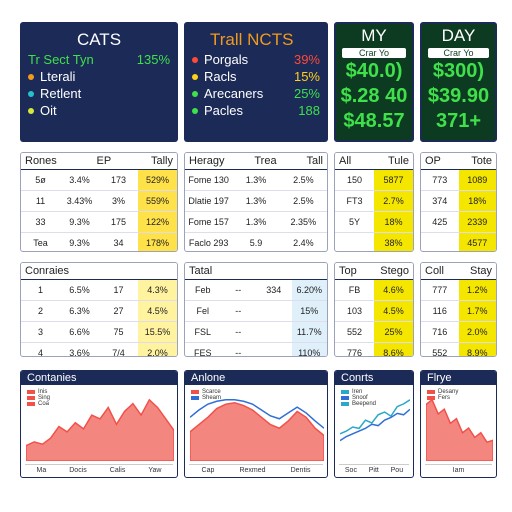 The width and height of the screenshot is (512, 512). What do you see at coordinates (155, 470) in the screenshot?
I see `footer-label: Yaw` at bounding box center [155, 470].